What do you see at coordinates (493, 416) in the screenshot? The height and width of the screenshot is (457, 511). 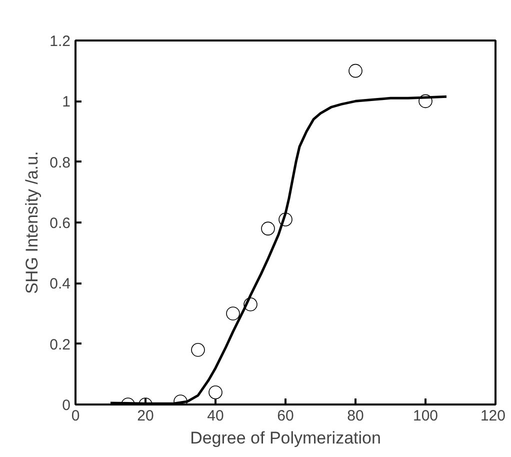 I see `x-tick-label: 120` at bounding box center [493, 416].